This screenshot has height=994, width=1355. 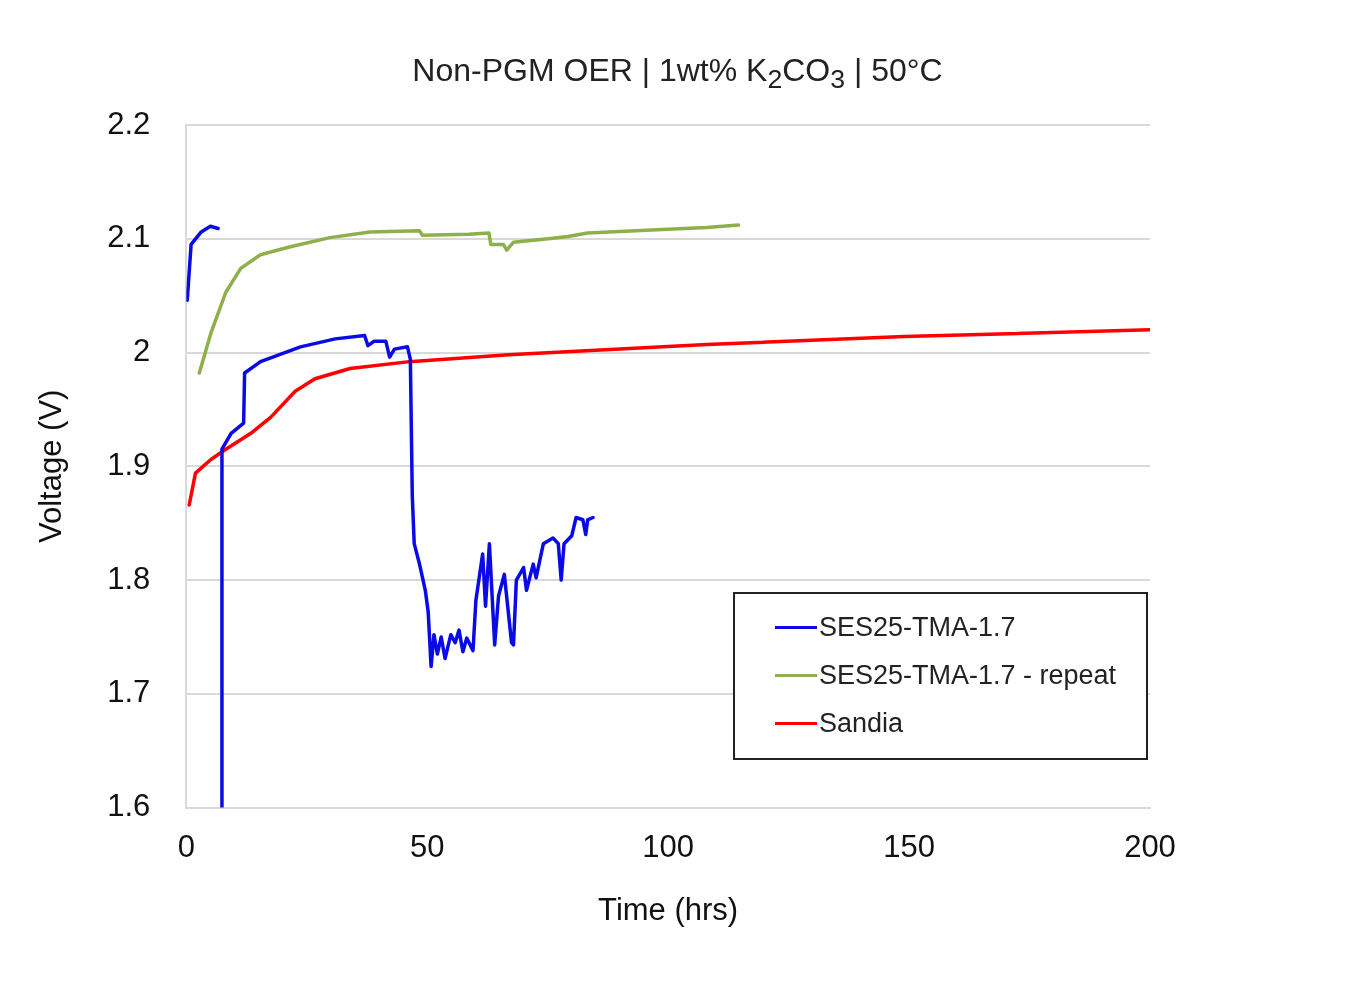 What do you see at coordinates (129, 464) in the screenshot?
I see `y-tick-label: 1.9` at bounding box center [129, 464].